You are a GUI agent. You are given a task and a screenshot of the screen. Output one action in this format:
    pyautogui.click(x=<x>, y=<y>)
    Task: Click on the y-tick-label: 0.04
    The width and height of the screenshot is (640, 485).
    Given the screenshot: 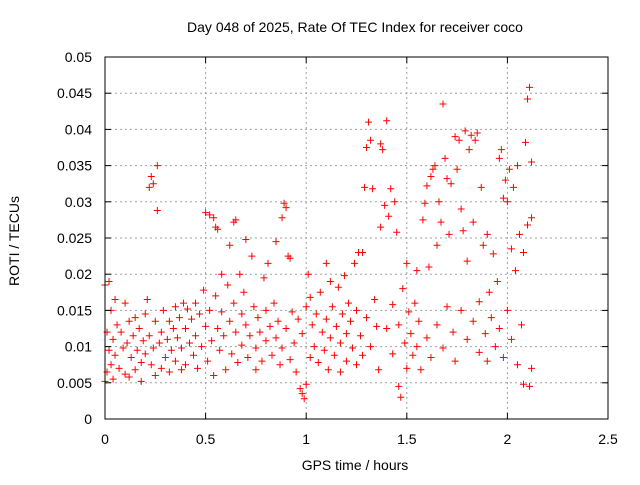 What is the action you would take?
    pyautogui.click(x=78, y=129)
    